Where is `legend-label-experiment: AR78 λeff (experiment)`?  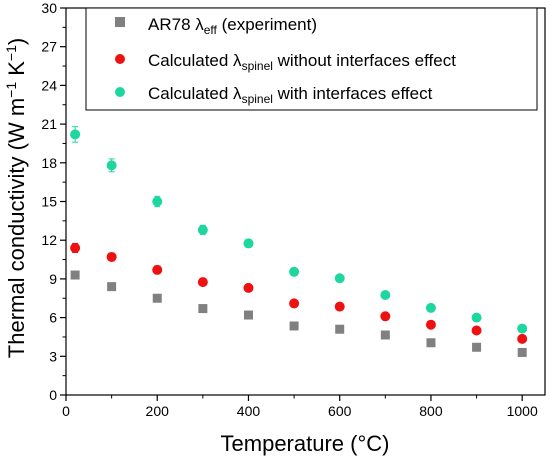 legend-label-experiment: AR78 λeff (experiment) is located at coordinates (232, 26).